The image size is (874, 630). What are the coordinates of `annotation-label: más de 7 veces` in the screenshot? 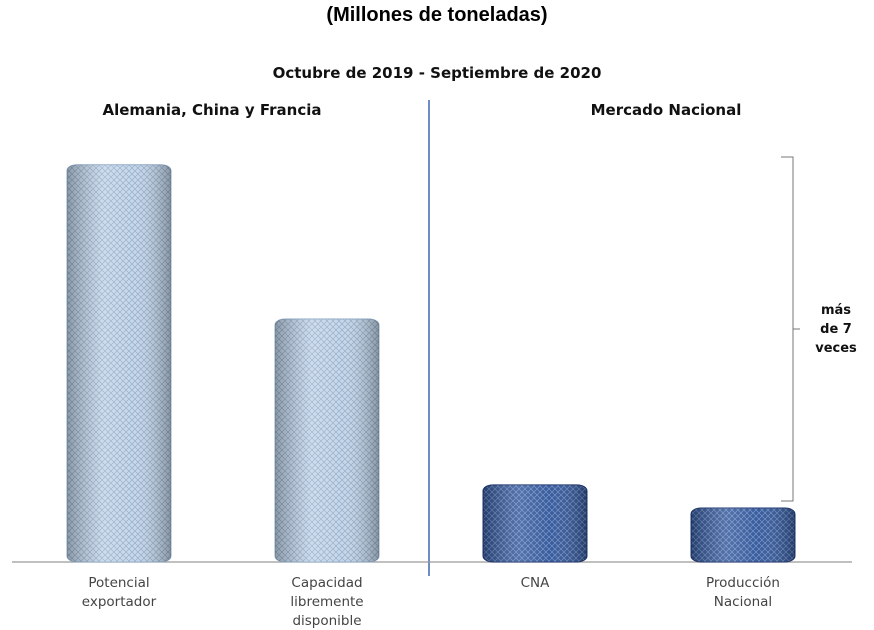 It's located at (836, 329).